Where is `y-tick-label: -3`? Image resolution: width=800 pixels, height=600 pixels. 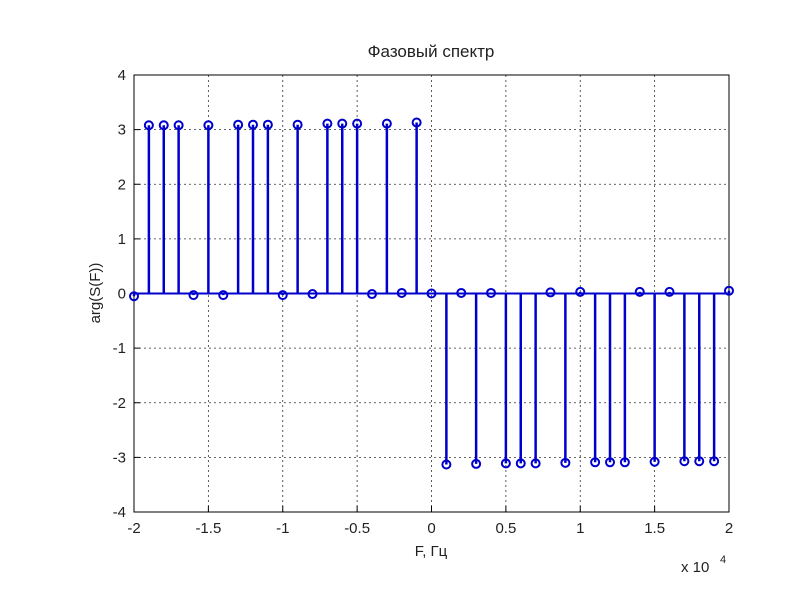 y-tick-label: -3 is located at coordinates (119, 457).